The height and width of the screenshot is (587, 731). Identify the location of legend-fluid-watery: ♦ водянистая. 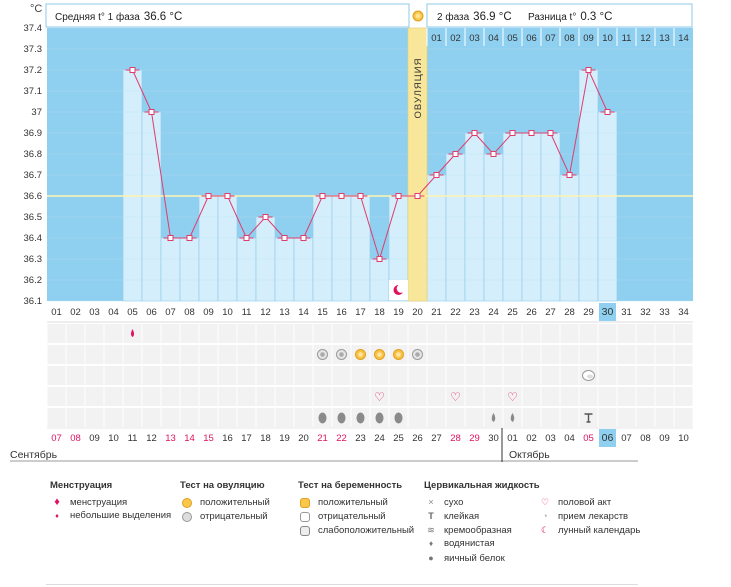
(482, 544).